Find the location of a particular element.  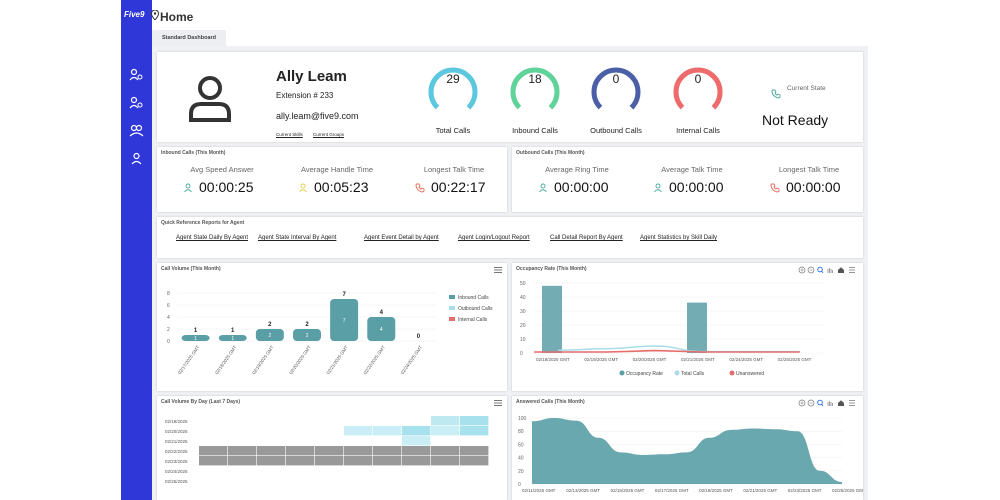

sidebar: Five9 is located at coordinates (136, 250).